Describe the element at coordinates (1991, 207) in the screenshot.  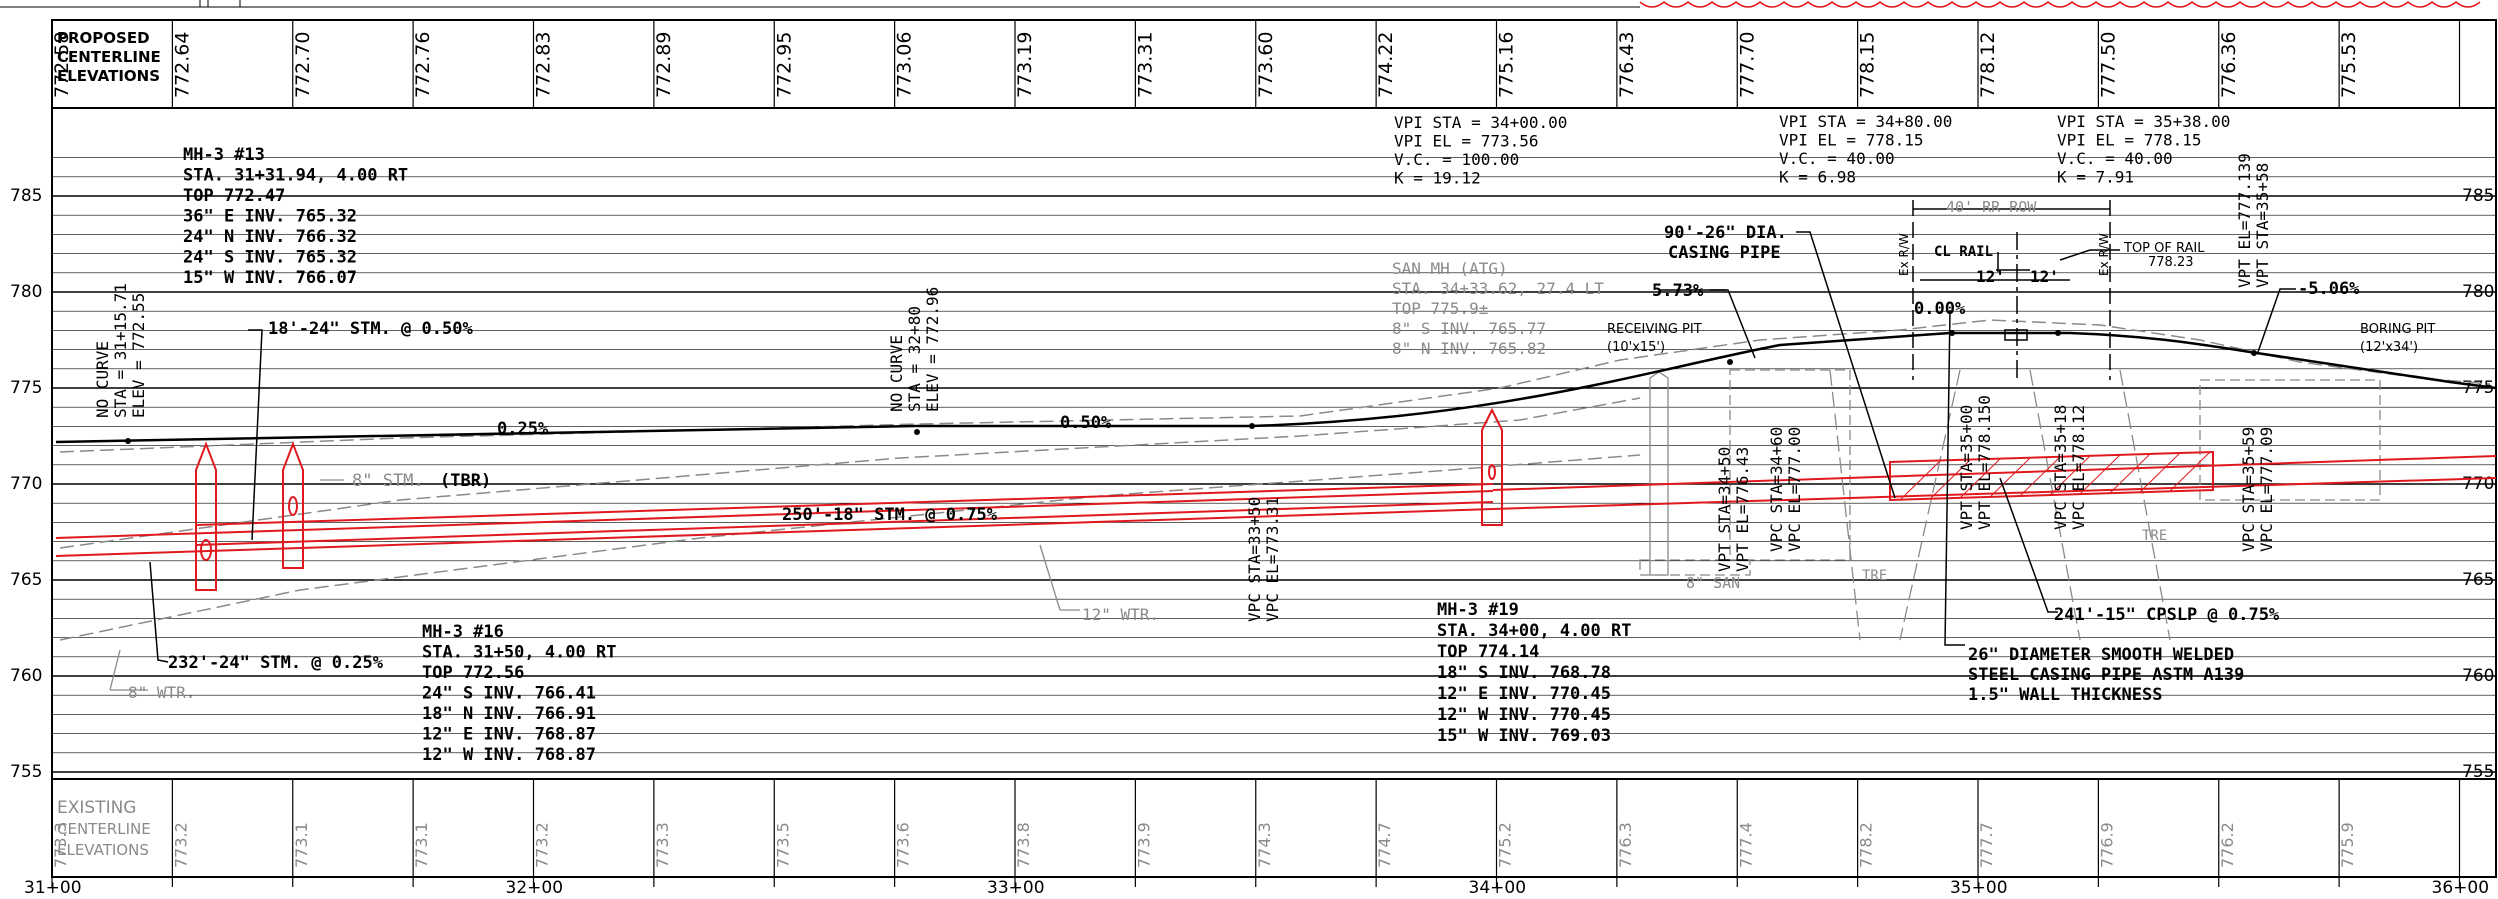
I see `rr-row-label: 40' RR ROW` at that location.